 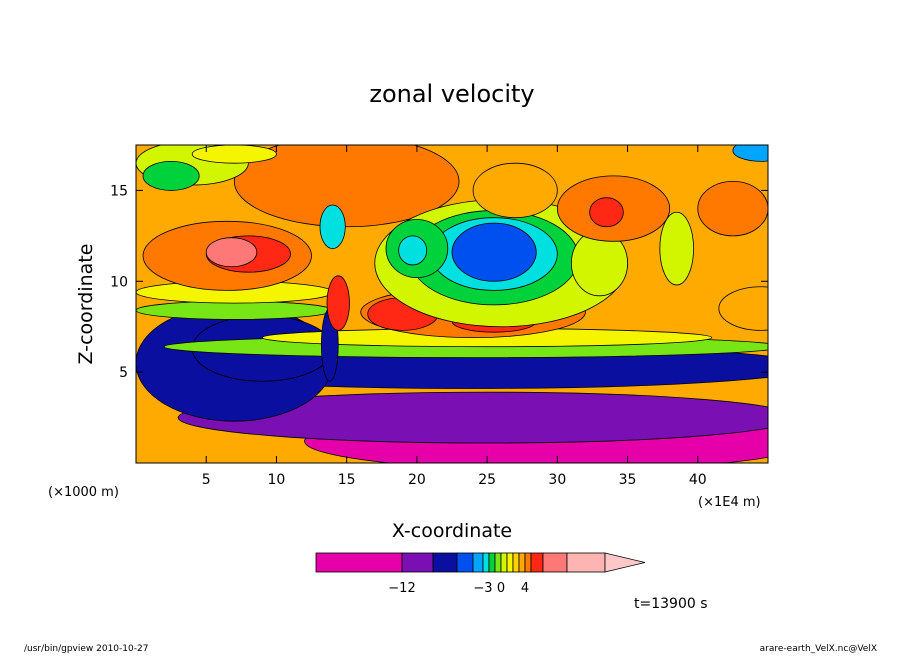 I want to click on y-tick-label: 10, so click(x=119, y=282).